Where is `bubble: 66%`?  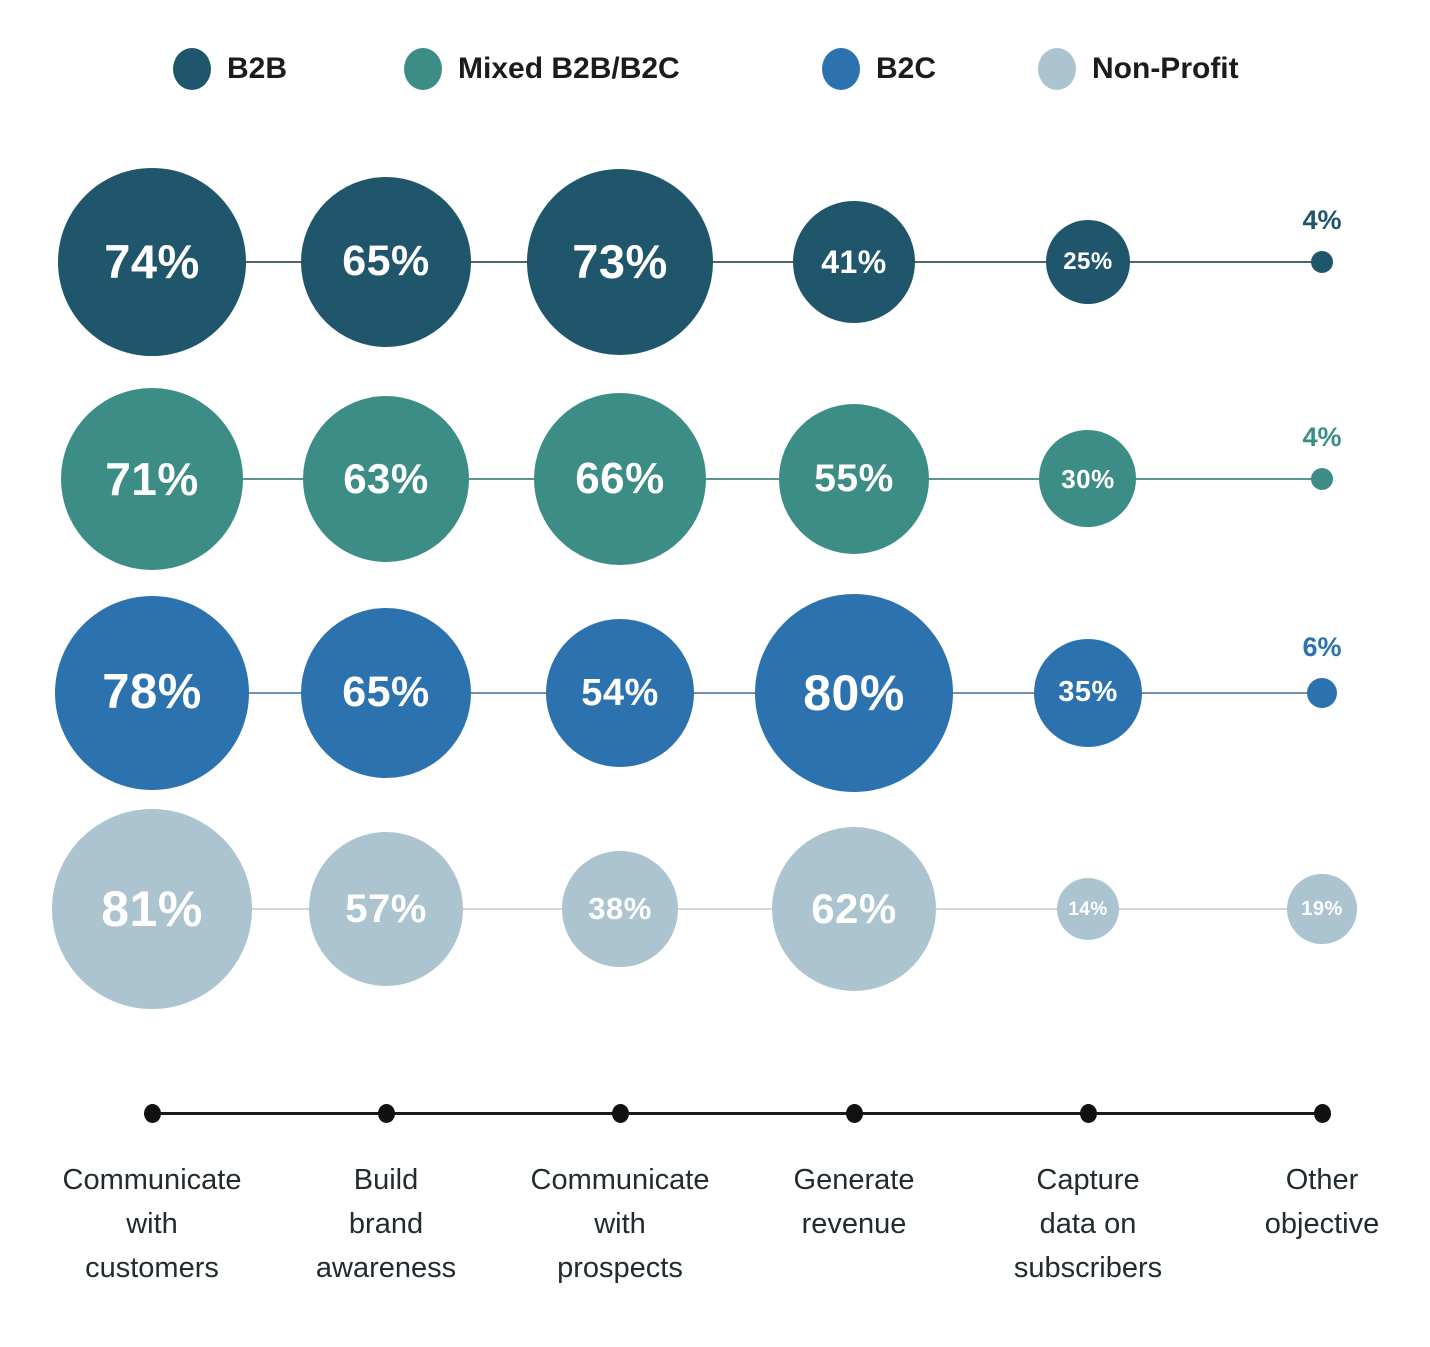 bubble: 66% is located at coordinates (620, 479).